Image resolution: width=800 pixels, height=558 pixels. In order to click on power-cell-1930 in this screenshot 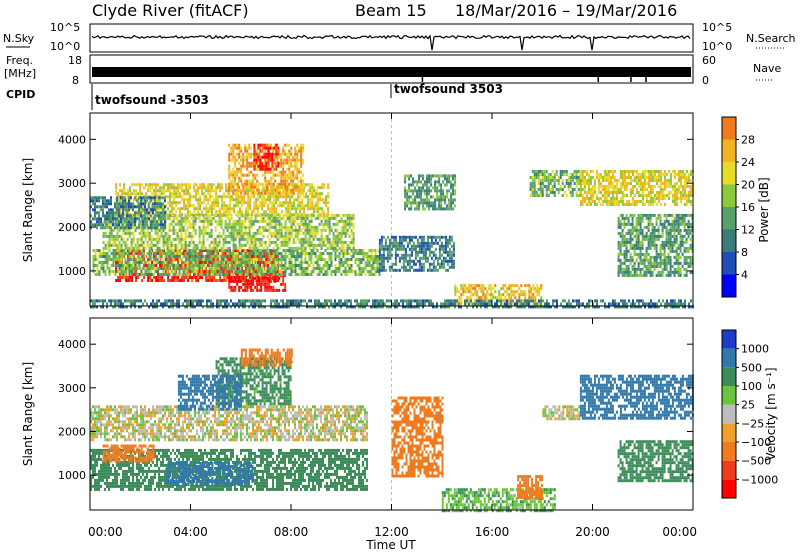, I will do `click(156, 239)`.